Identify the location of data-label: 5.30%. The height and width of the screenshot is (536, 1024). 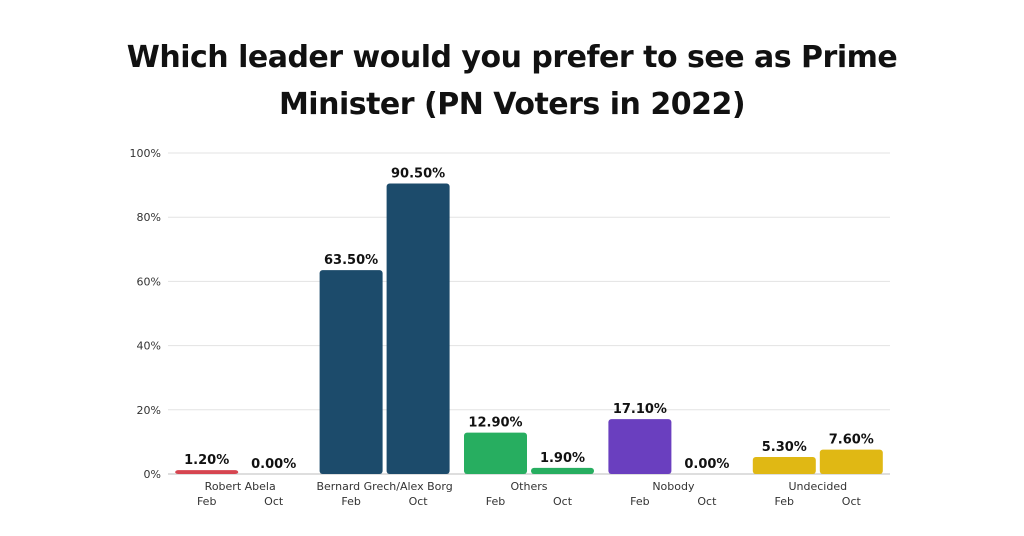
(784, 447).